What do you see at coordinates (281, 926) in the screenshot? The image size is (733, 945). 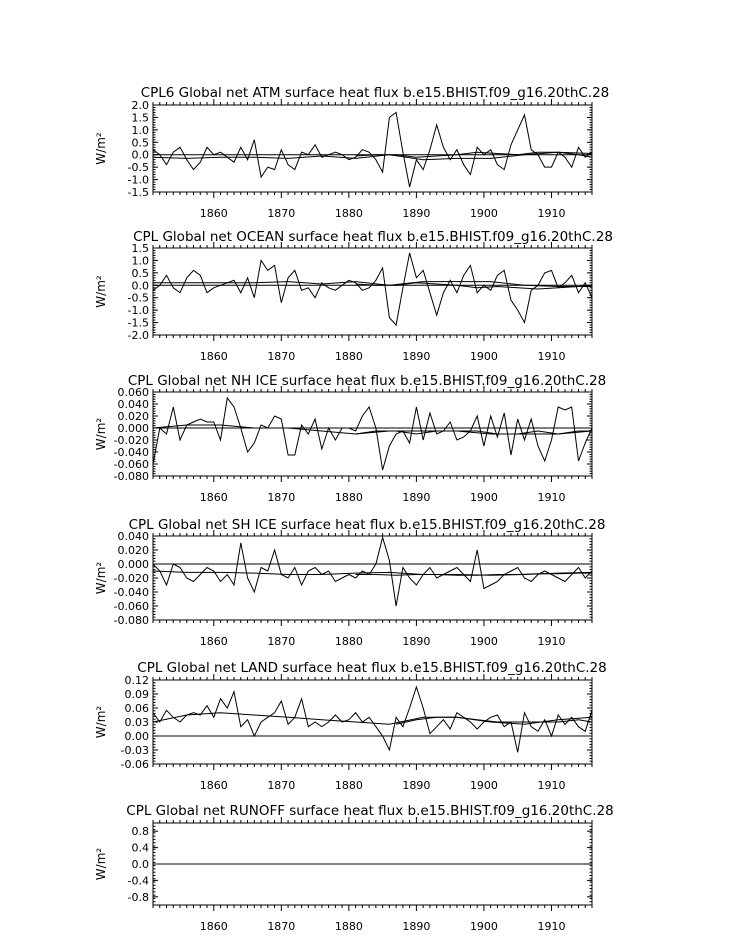 I see `x-tick-label-runoff: 1870` at bounding box center [281, 926].